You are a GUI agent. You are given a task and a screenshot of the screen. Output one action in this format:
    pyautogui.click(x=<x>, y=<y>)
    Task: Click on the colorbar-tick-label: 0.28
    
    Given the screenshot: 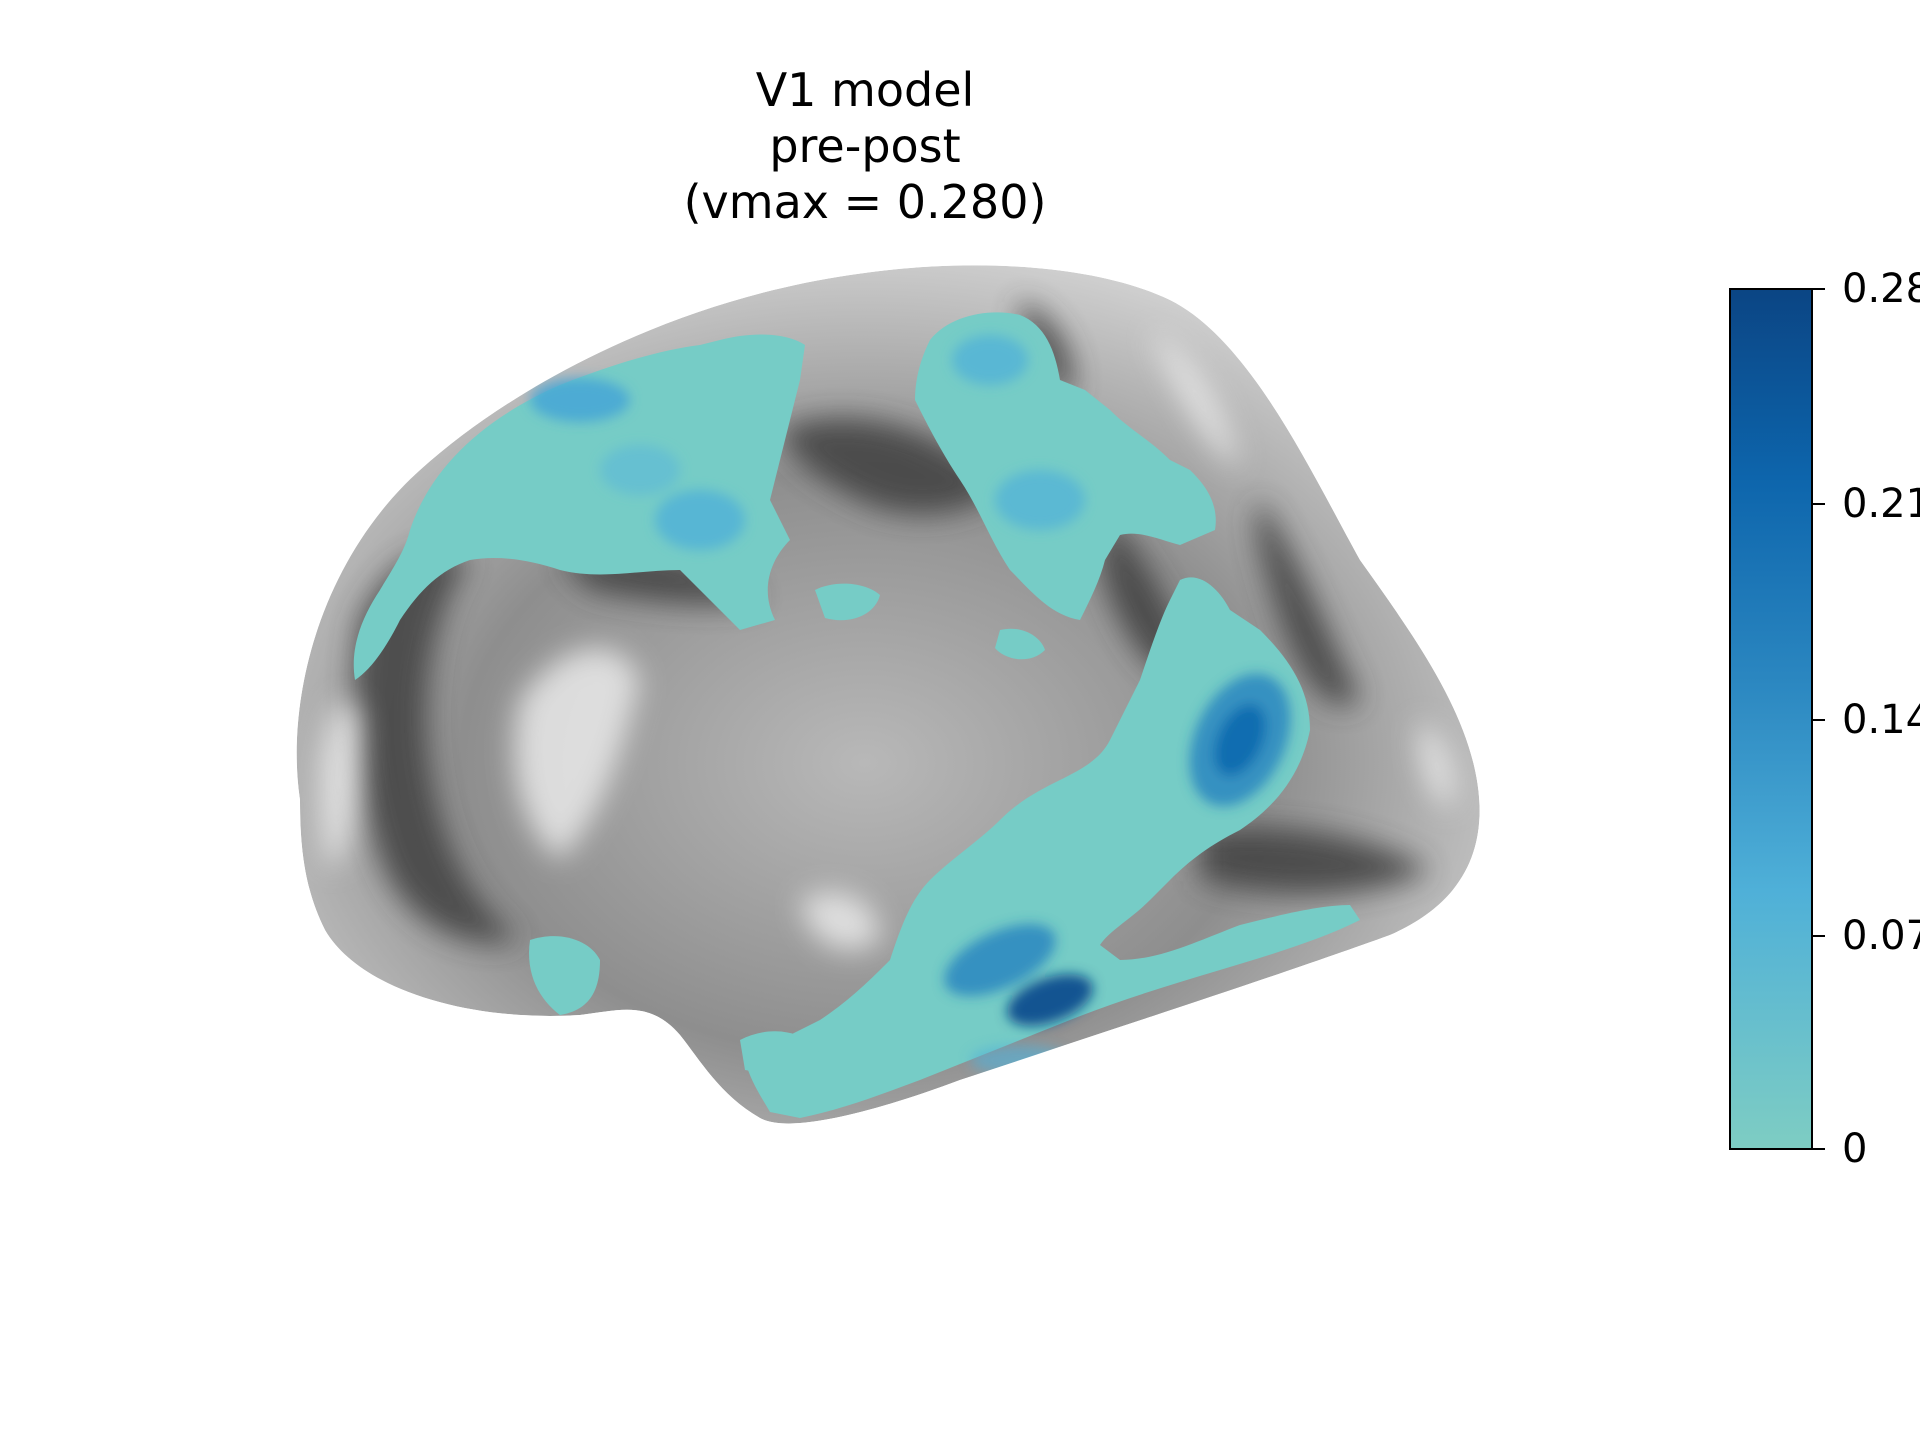 What is the action you would take?
    pyautogui.click(x=1881, y=289)
    